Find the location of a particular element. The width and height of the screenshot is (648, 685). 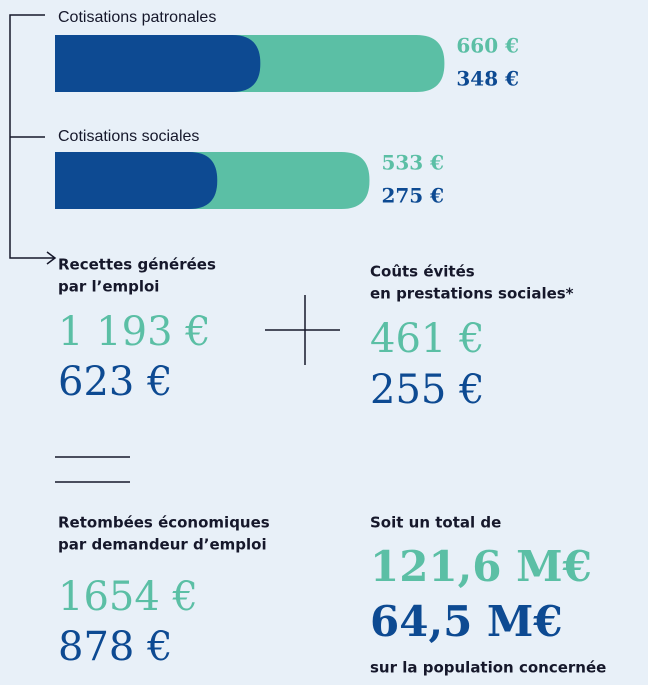

big-value: 878 € is located at coordinates (115, 647).